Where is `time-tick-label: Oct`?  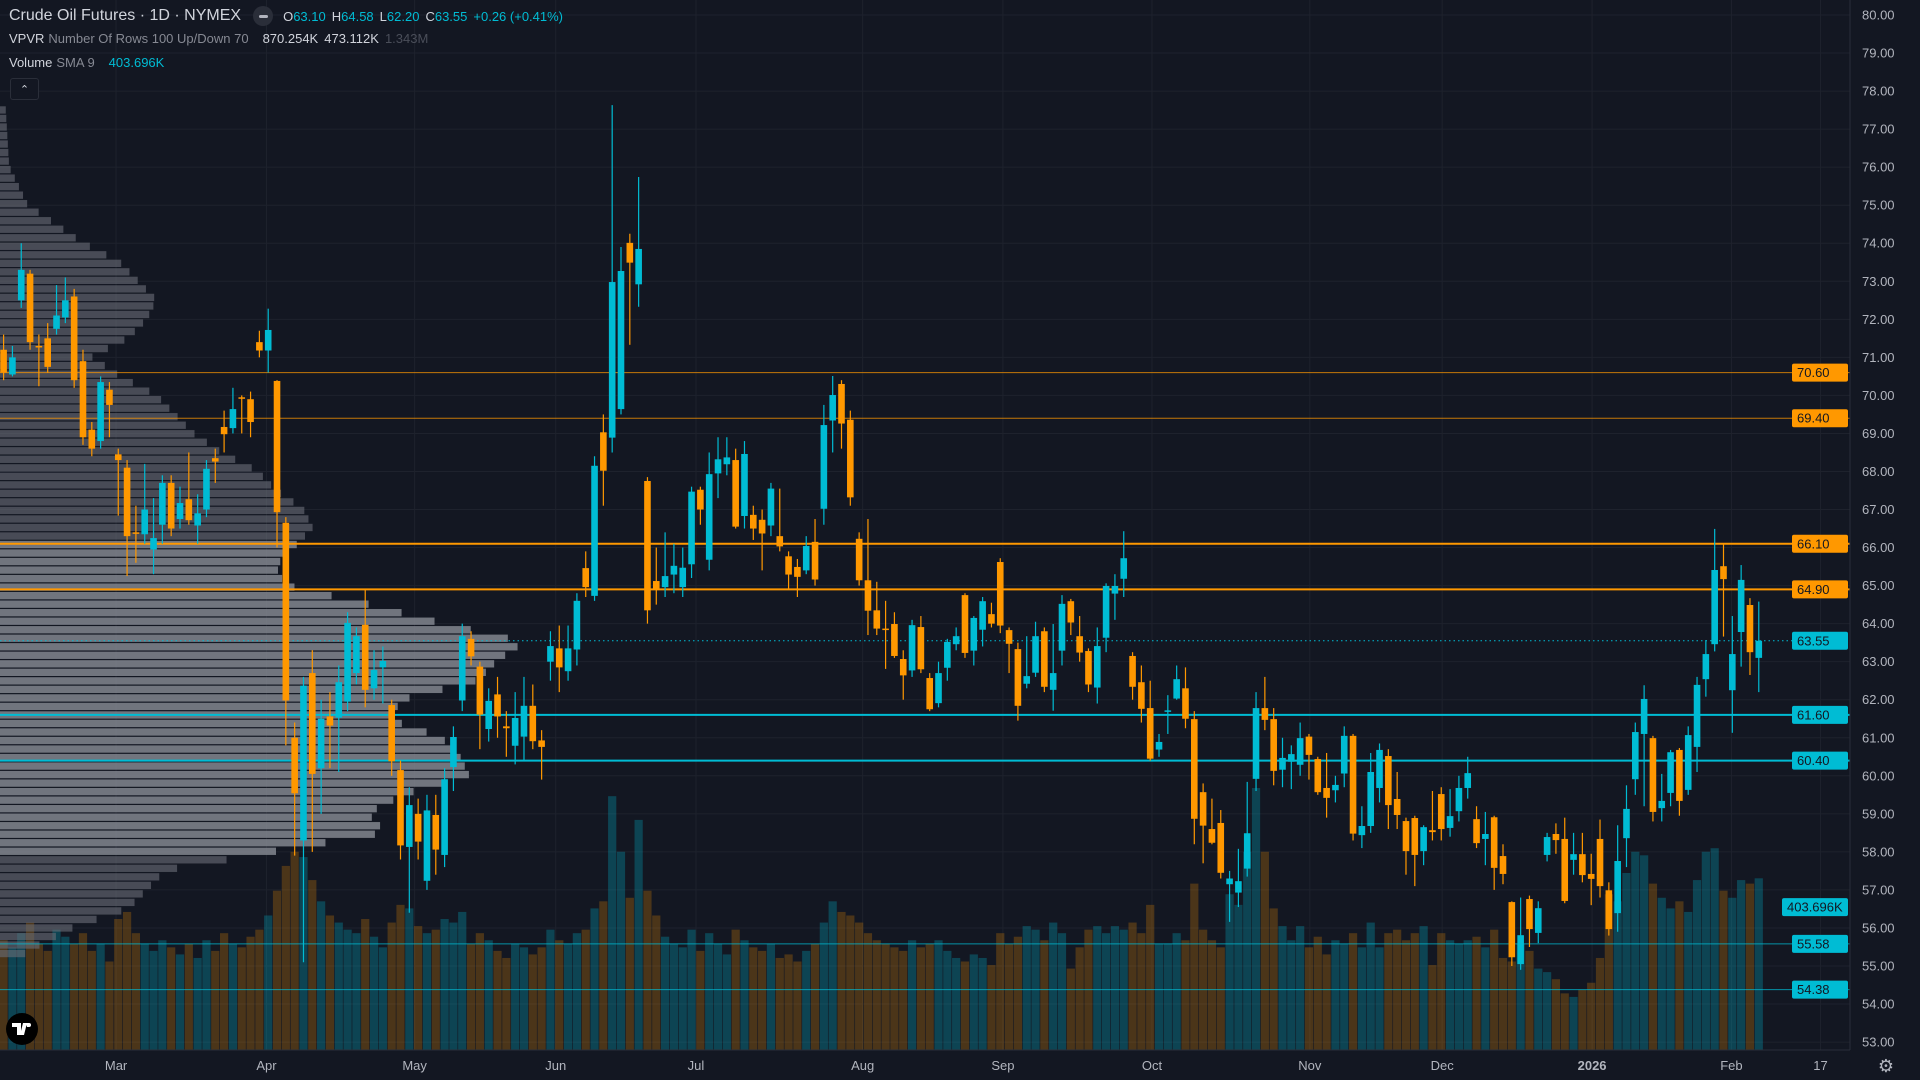 time-tick-label: Oct is located at coordinates (1152, 1065).